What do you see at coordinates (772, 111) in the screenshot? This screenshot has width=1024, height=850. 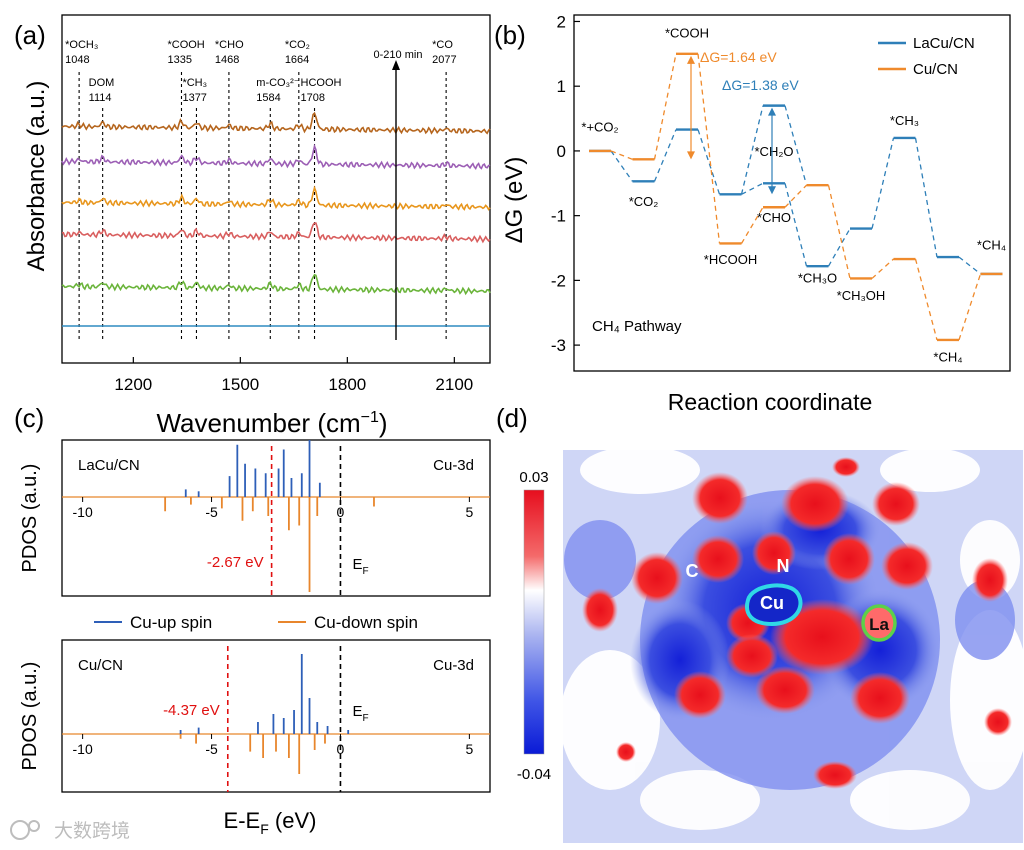 I see `dg-arrowhead-la` at bounding box center [772, 111].